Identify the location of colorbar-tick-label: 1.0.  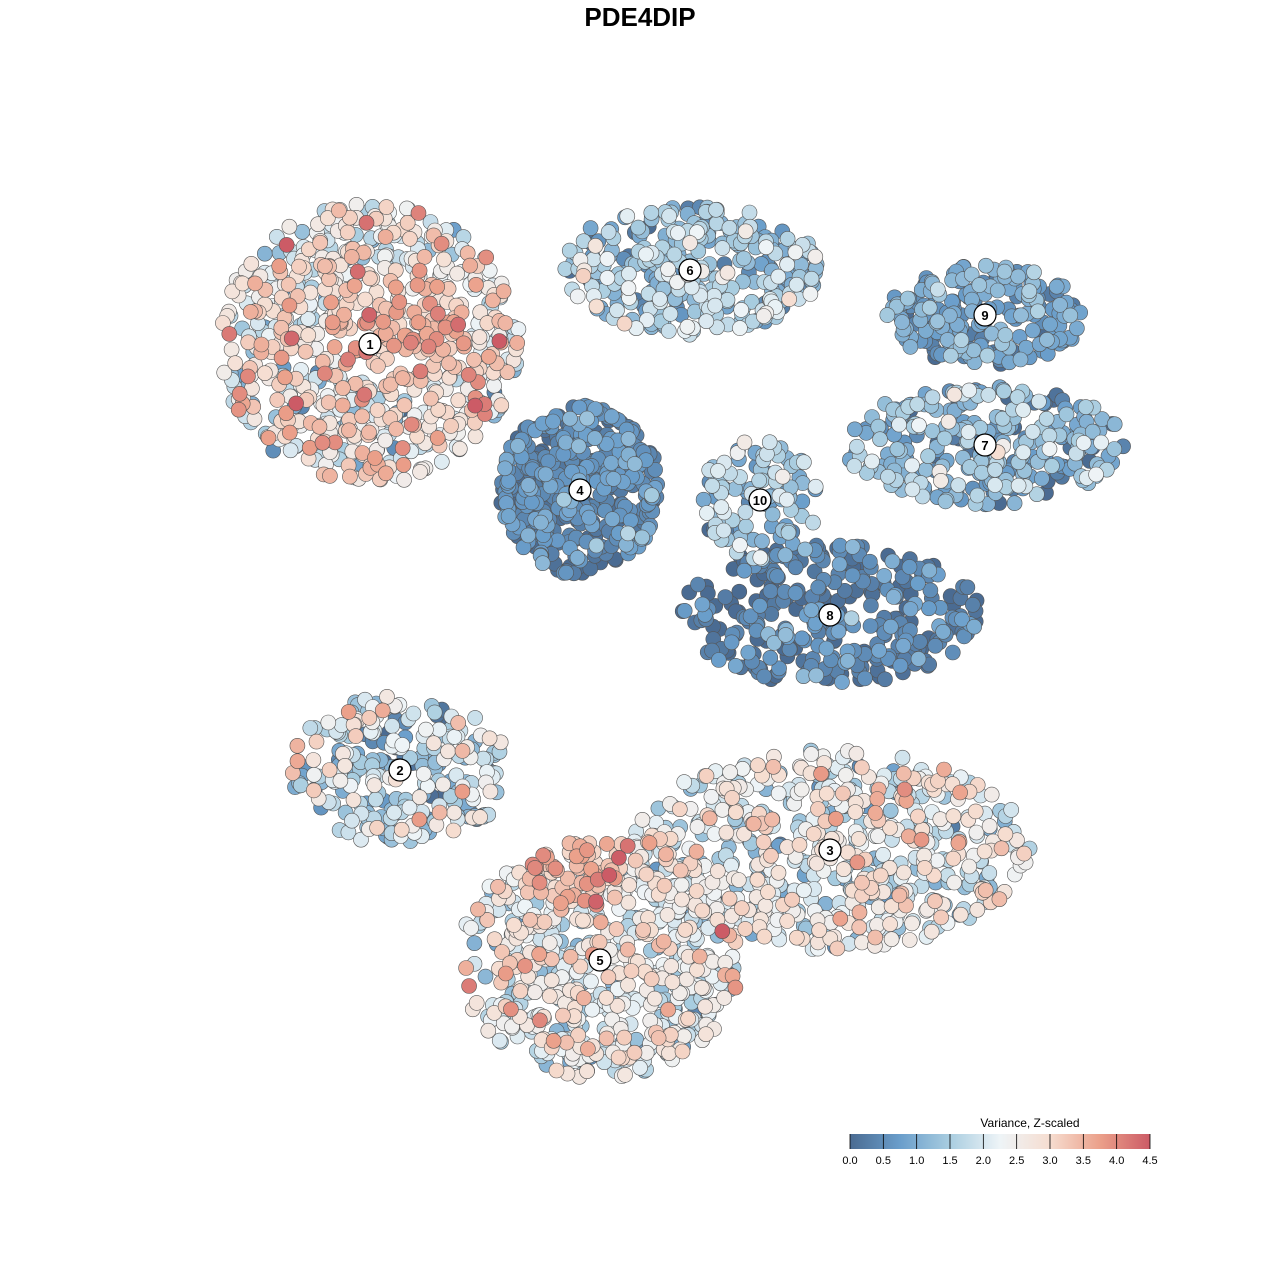
(916, 1161).